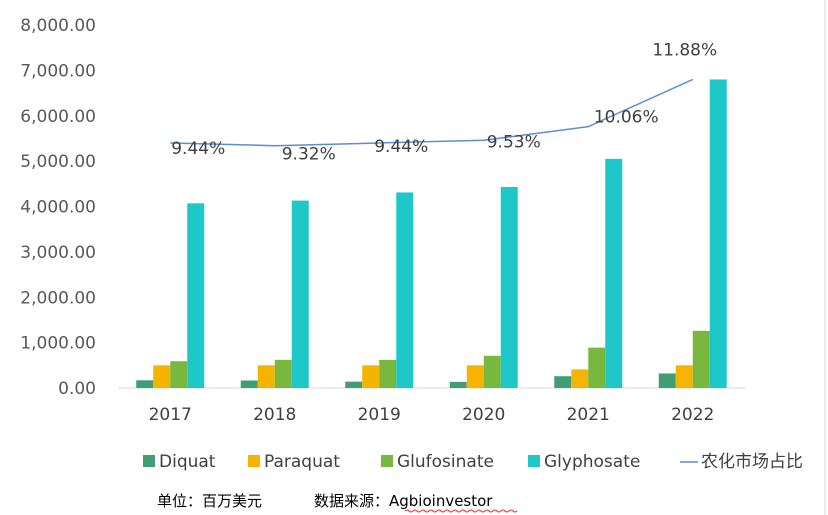 The image size is (828, 515). I want to click on line-data-label: 11.88%, so click(684, 50).